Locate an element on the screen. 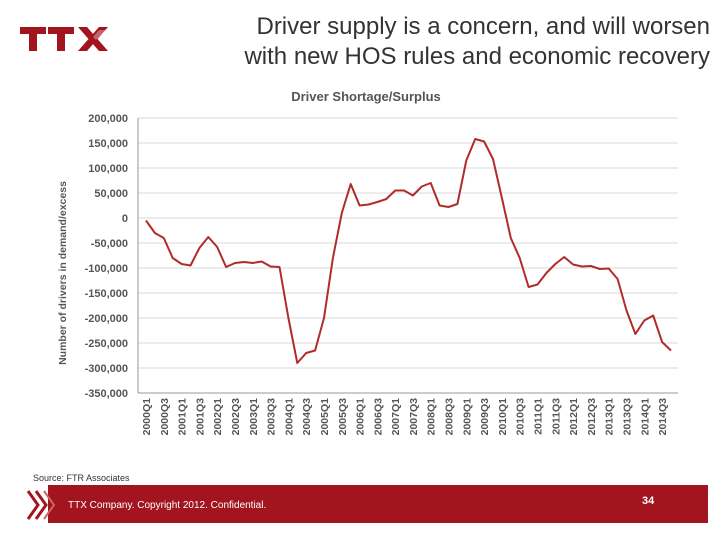  source-note: Source: FTR Associates is located at coordinates (81, 478).